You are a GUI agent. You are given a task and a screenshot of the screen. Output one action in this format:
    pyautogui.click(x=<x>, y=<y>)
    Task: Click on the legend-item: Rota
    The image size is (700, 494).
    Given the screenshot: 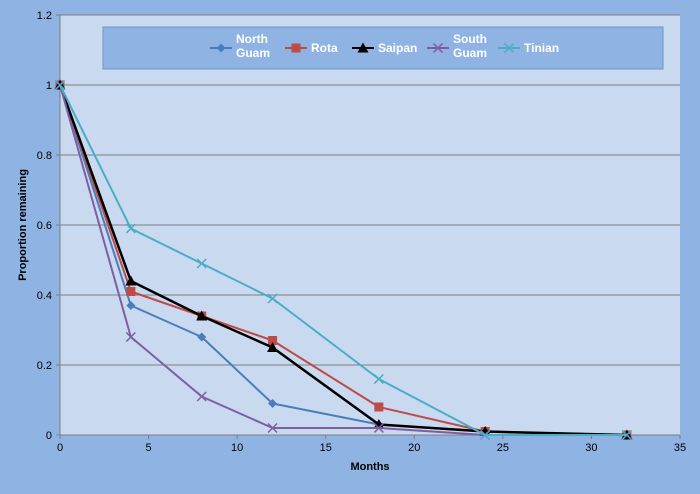 What is the action you would take?
    pyautogui.click(x=311, y=48)
    